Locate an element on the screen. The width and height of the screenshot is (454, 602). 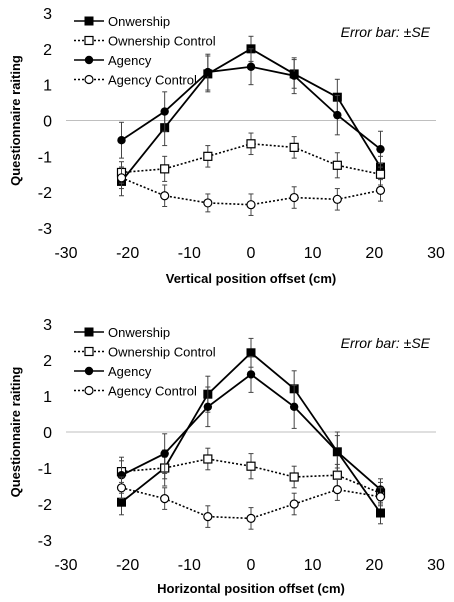
x-axis-label: Horizontal position offset (cm) is located at coordinates (251, 588).